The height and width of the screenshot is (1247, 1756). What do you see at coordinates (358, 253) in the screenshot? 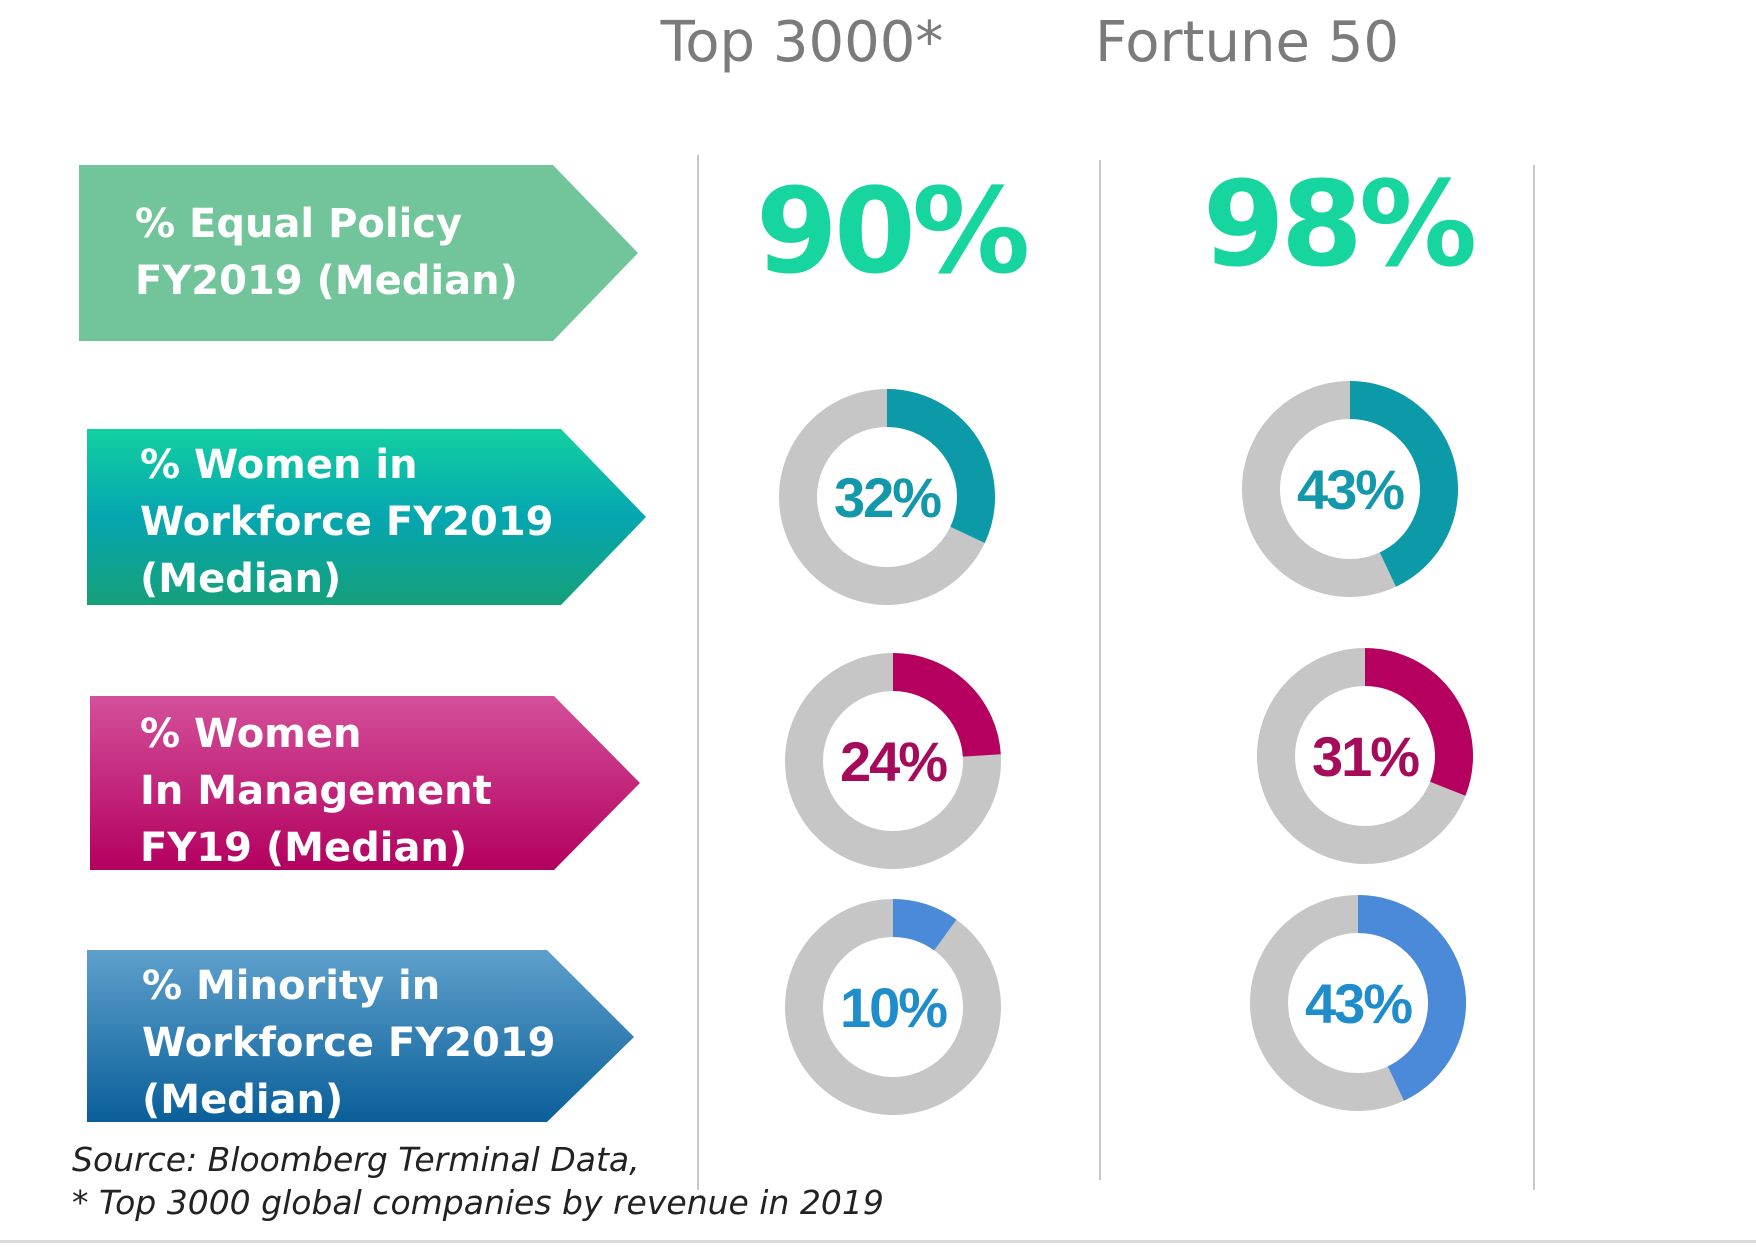
I see `arrow-equal-policy` at bounding box center [358, 253].